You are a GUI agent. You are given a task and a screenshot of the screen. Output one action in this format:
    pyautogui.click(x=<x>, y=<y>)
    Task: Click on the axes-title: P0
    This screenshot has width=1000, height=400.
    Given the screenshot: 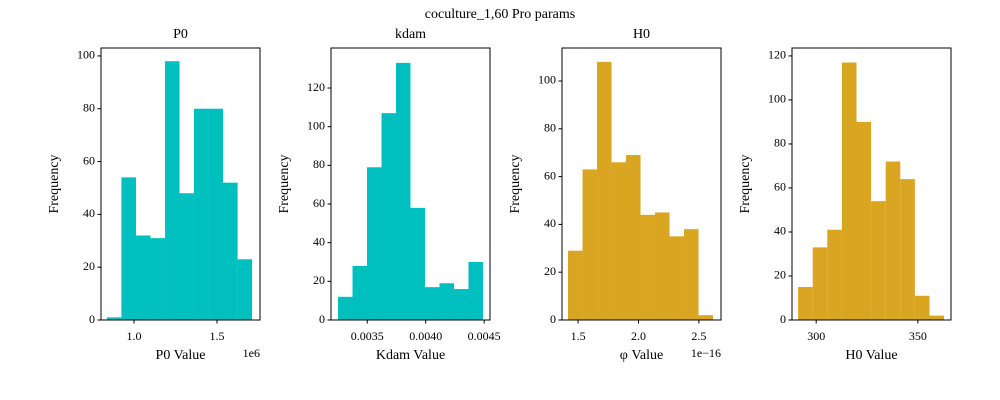 What is the action you would take?
    pyautogui.click(x=180, y=34)
    